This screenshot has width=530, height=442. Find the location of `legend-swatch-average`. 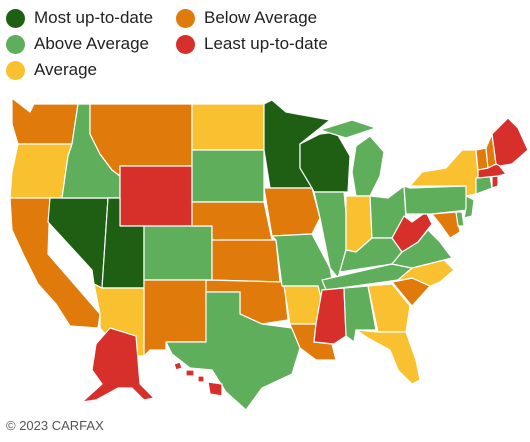

legend-swatch-average is located at coordinates (15, 70).